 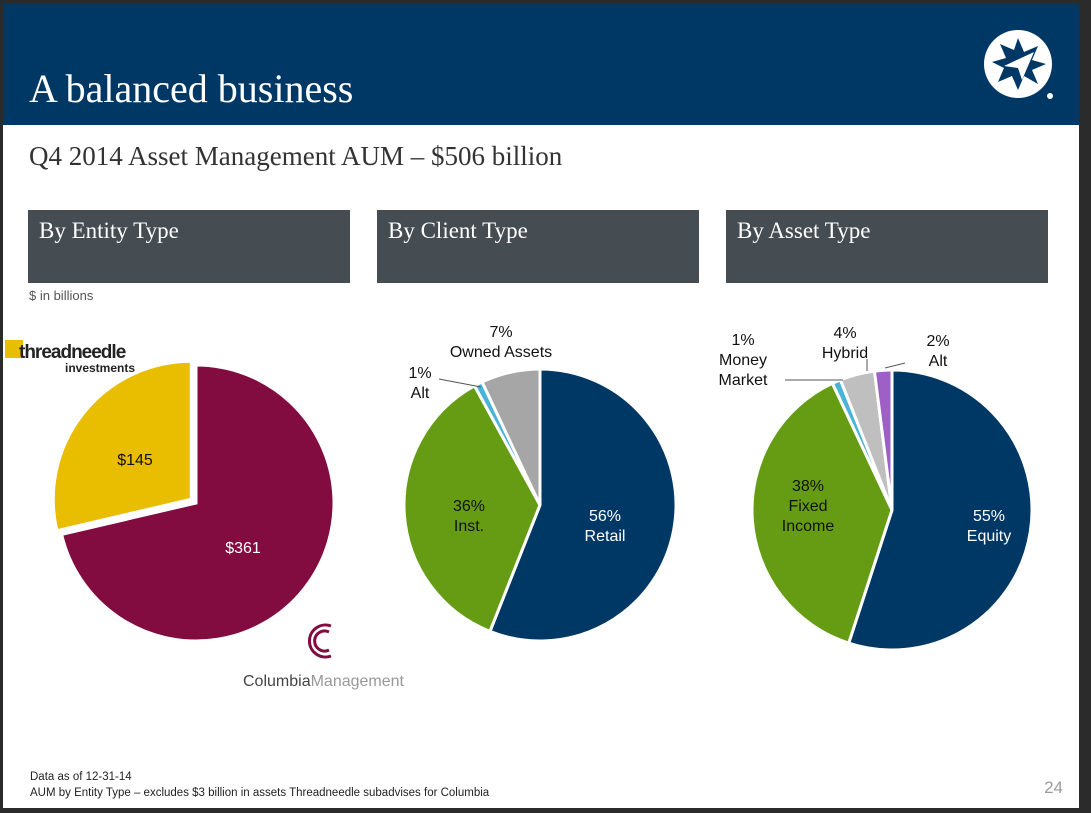 I want to click on slice-label: 38% Fixed Income, so click(x=808, y=506).